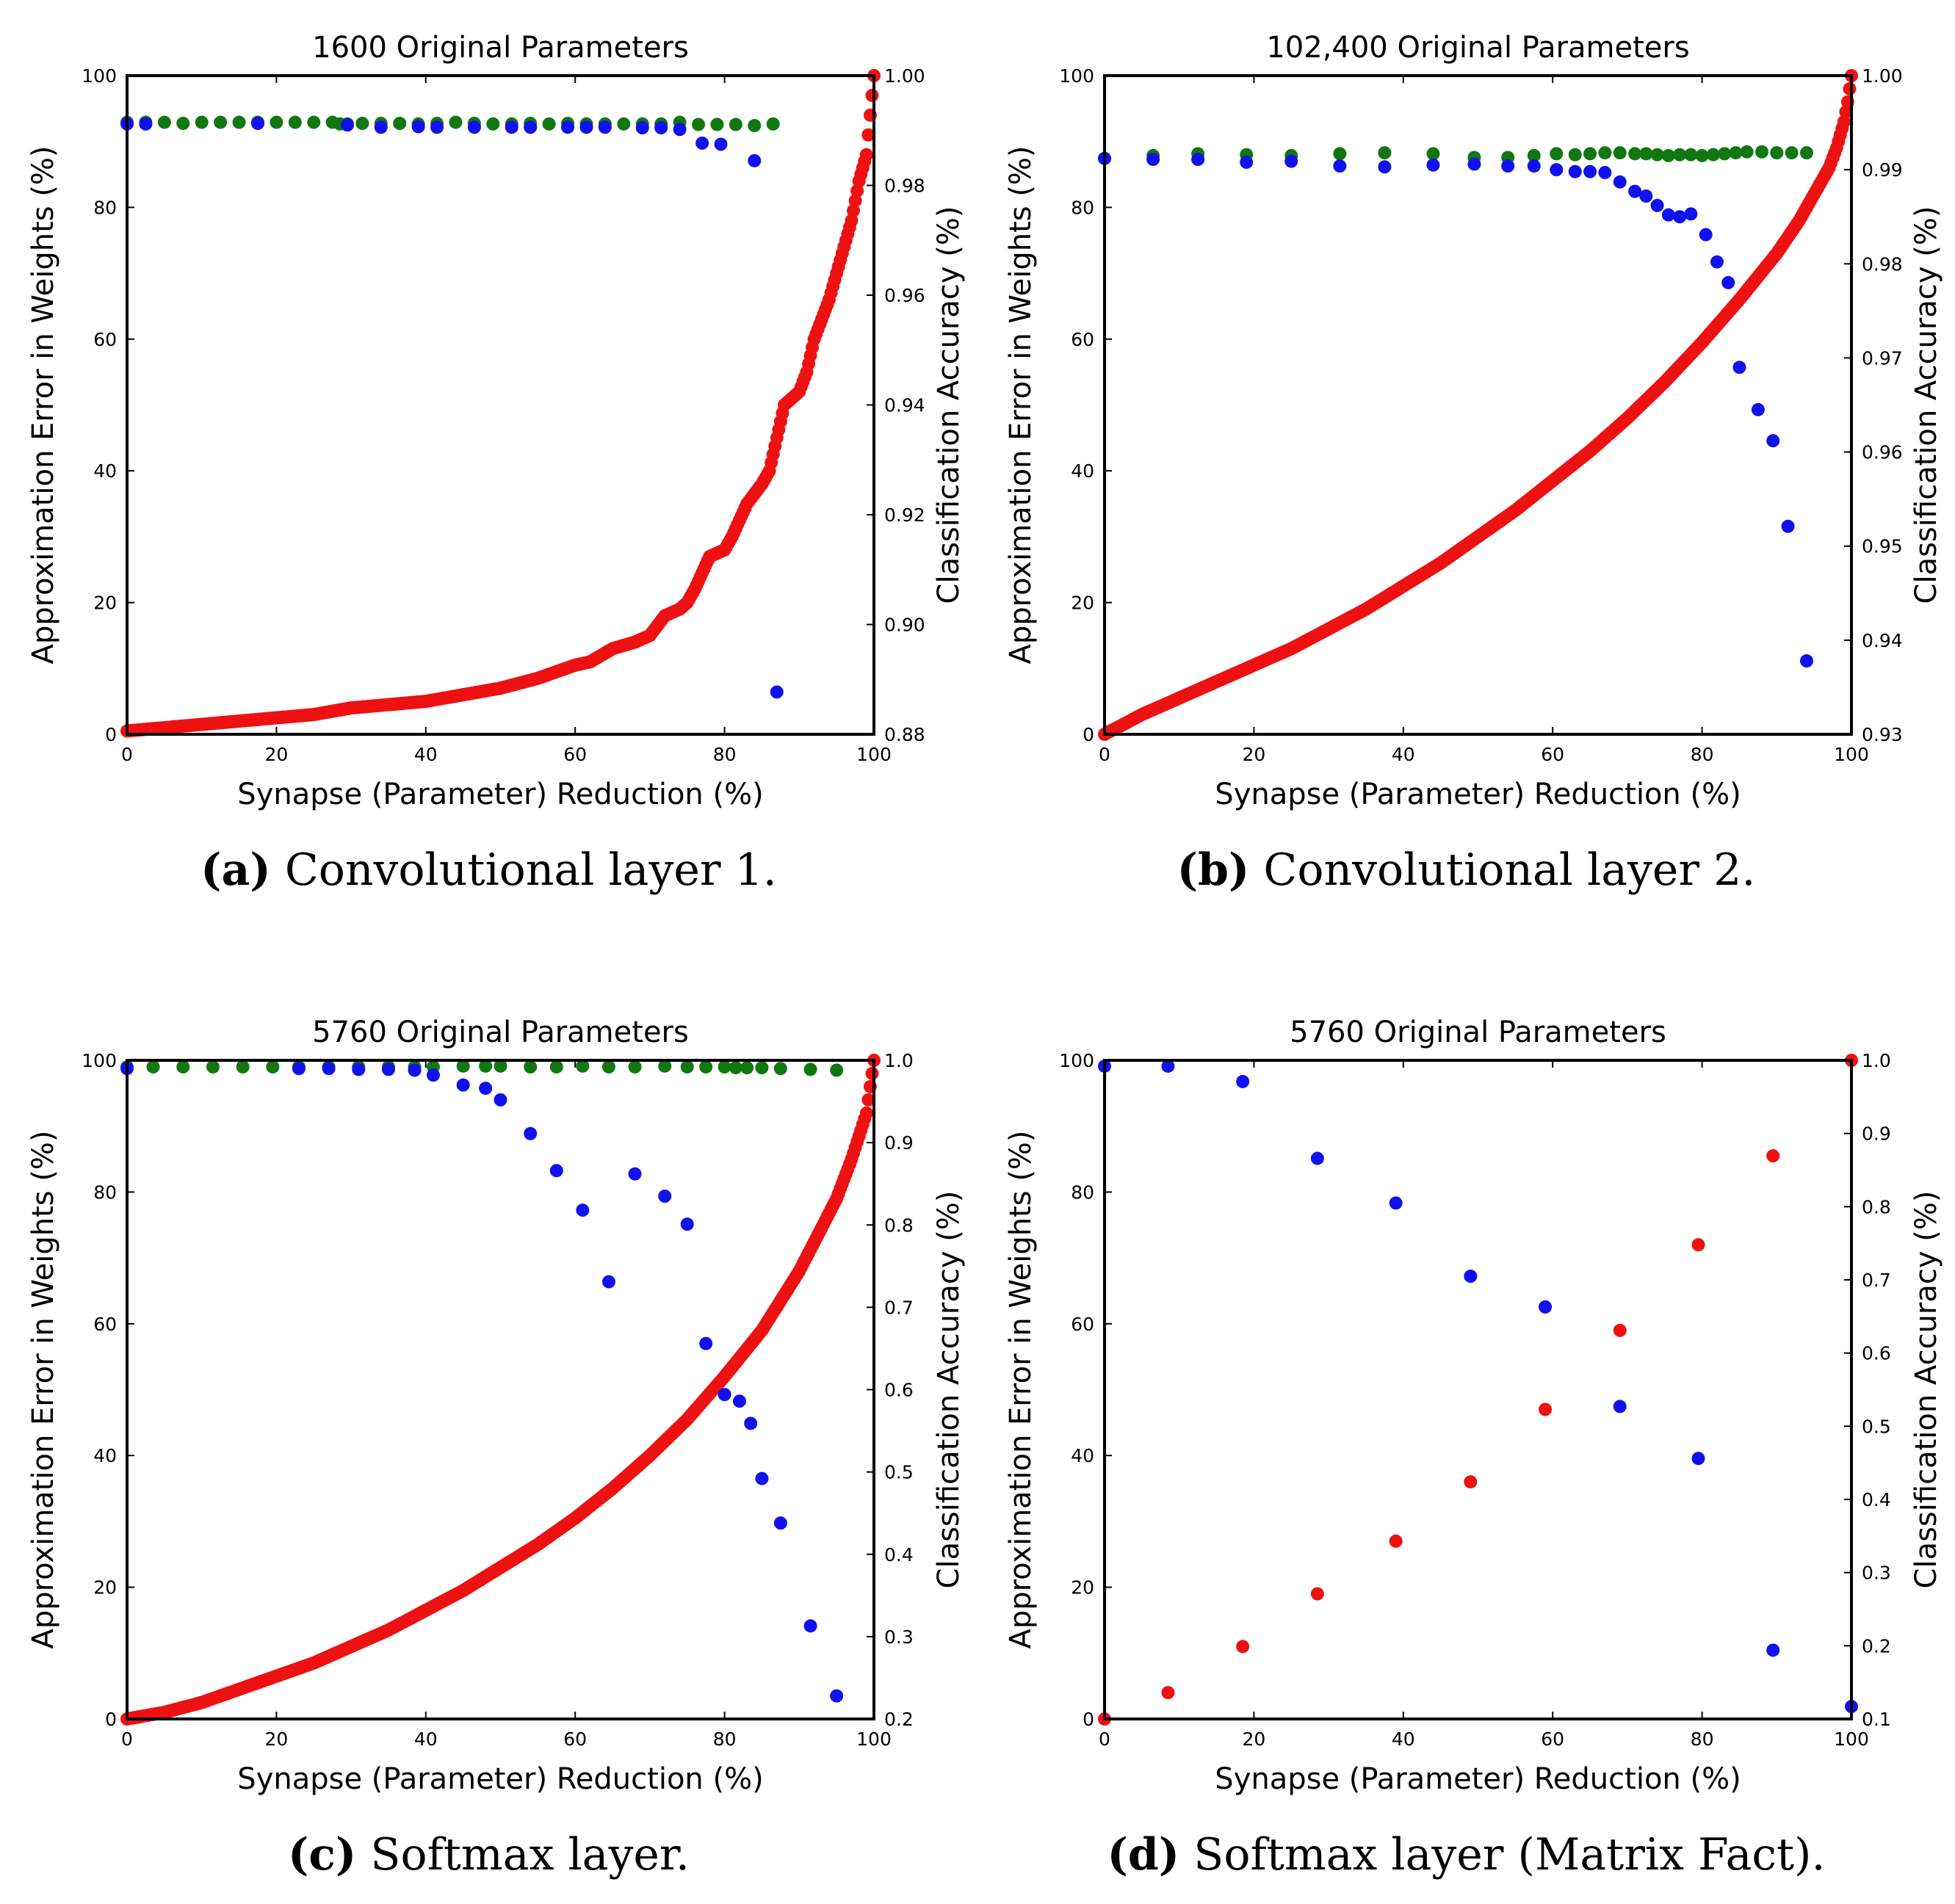 The height and width of the screenshot is (1904, 1955). What do you see at coordinates (1883, 264) in the screenshot?
I see `y2-tick-label: 0.98` at bounding box center [1883, 264].